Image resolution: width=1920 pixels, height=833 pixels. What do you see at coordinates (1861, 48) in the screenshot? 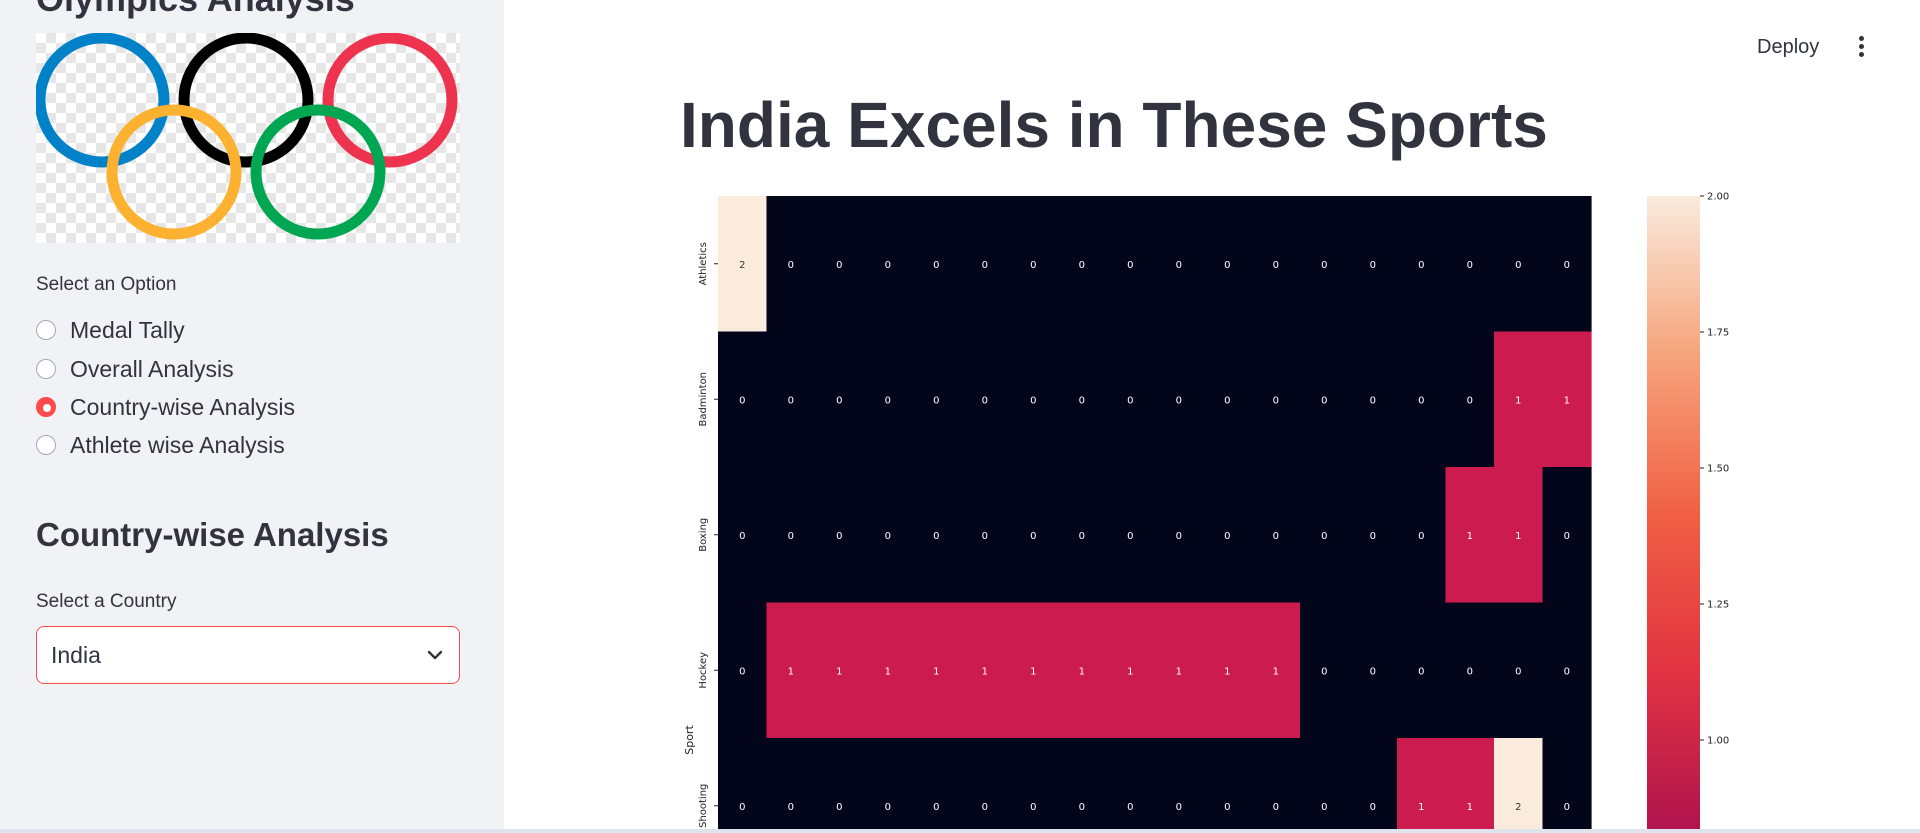
I see `more-vertical-icon` at bounding box center [1861, 48].